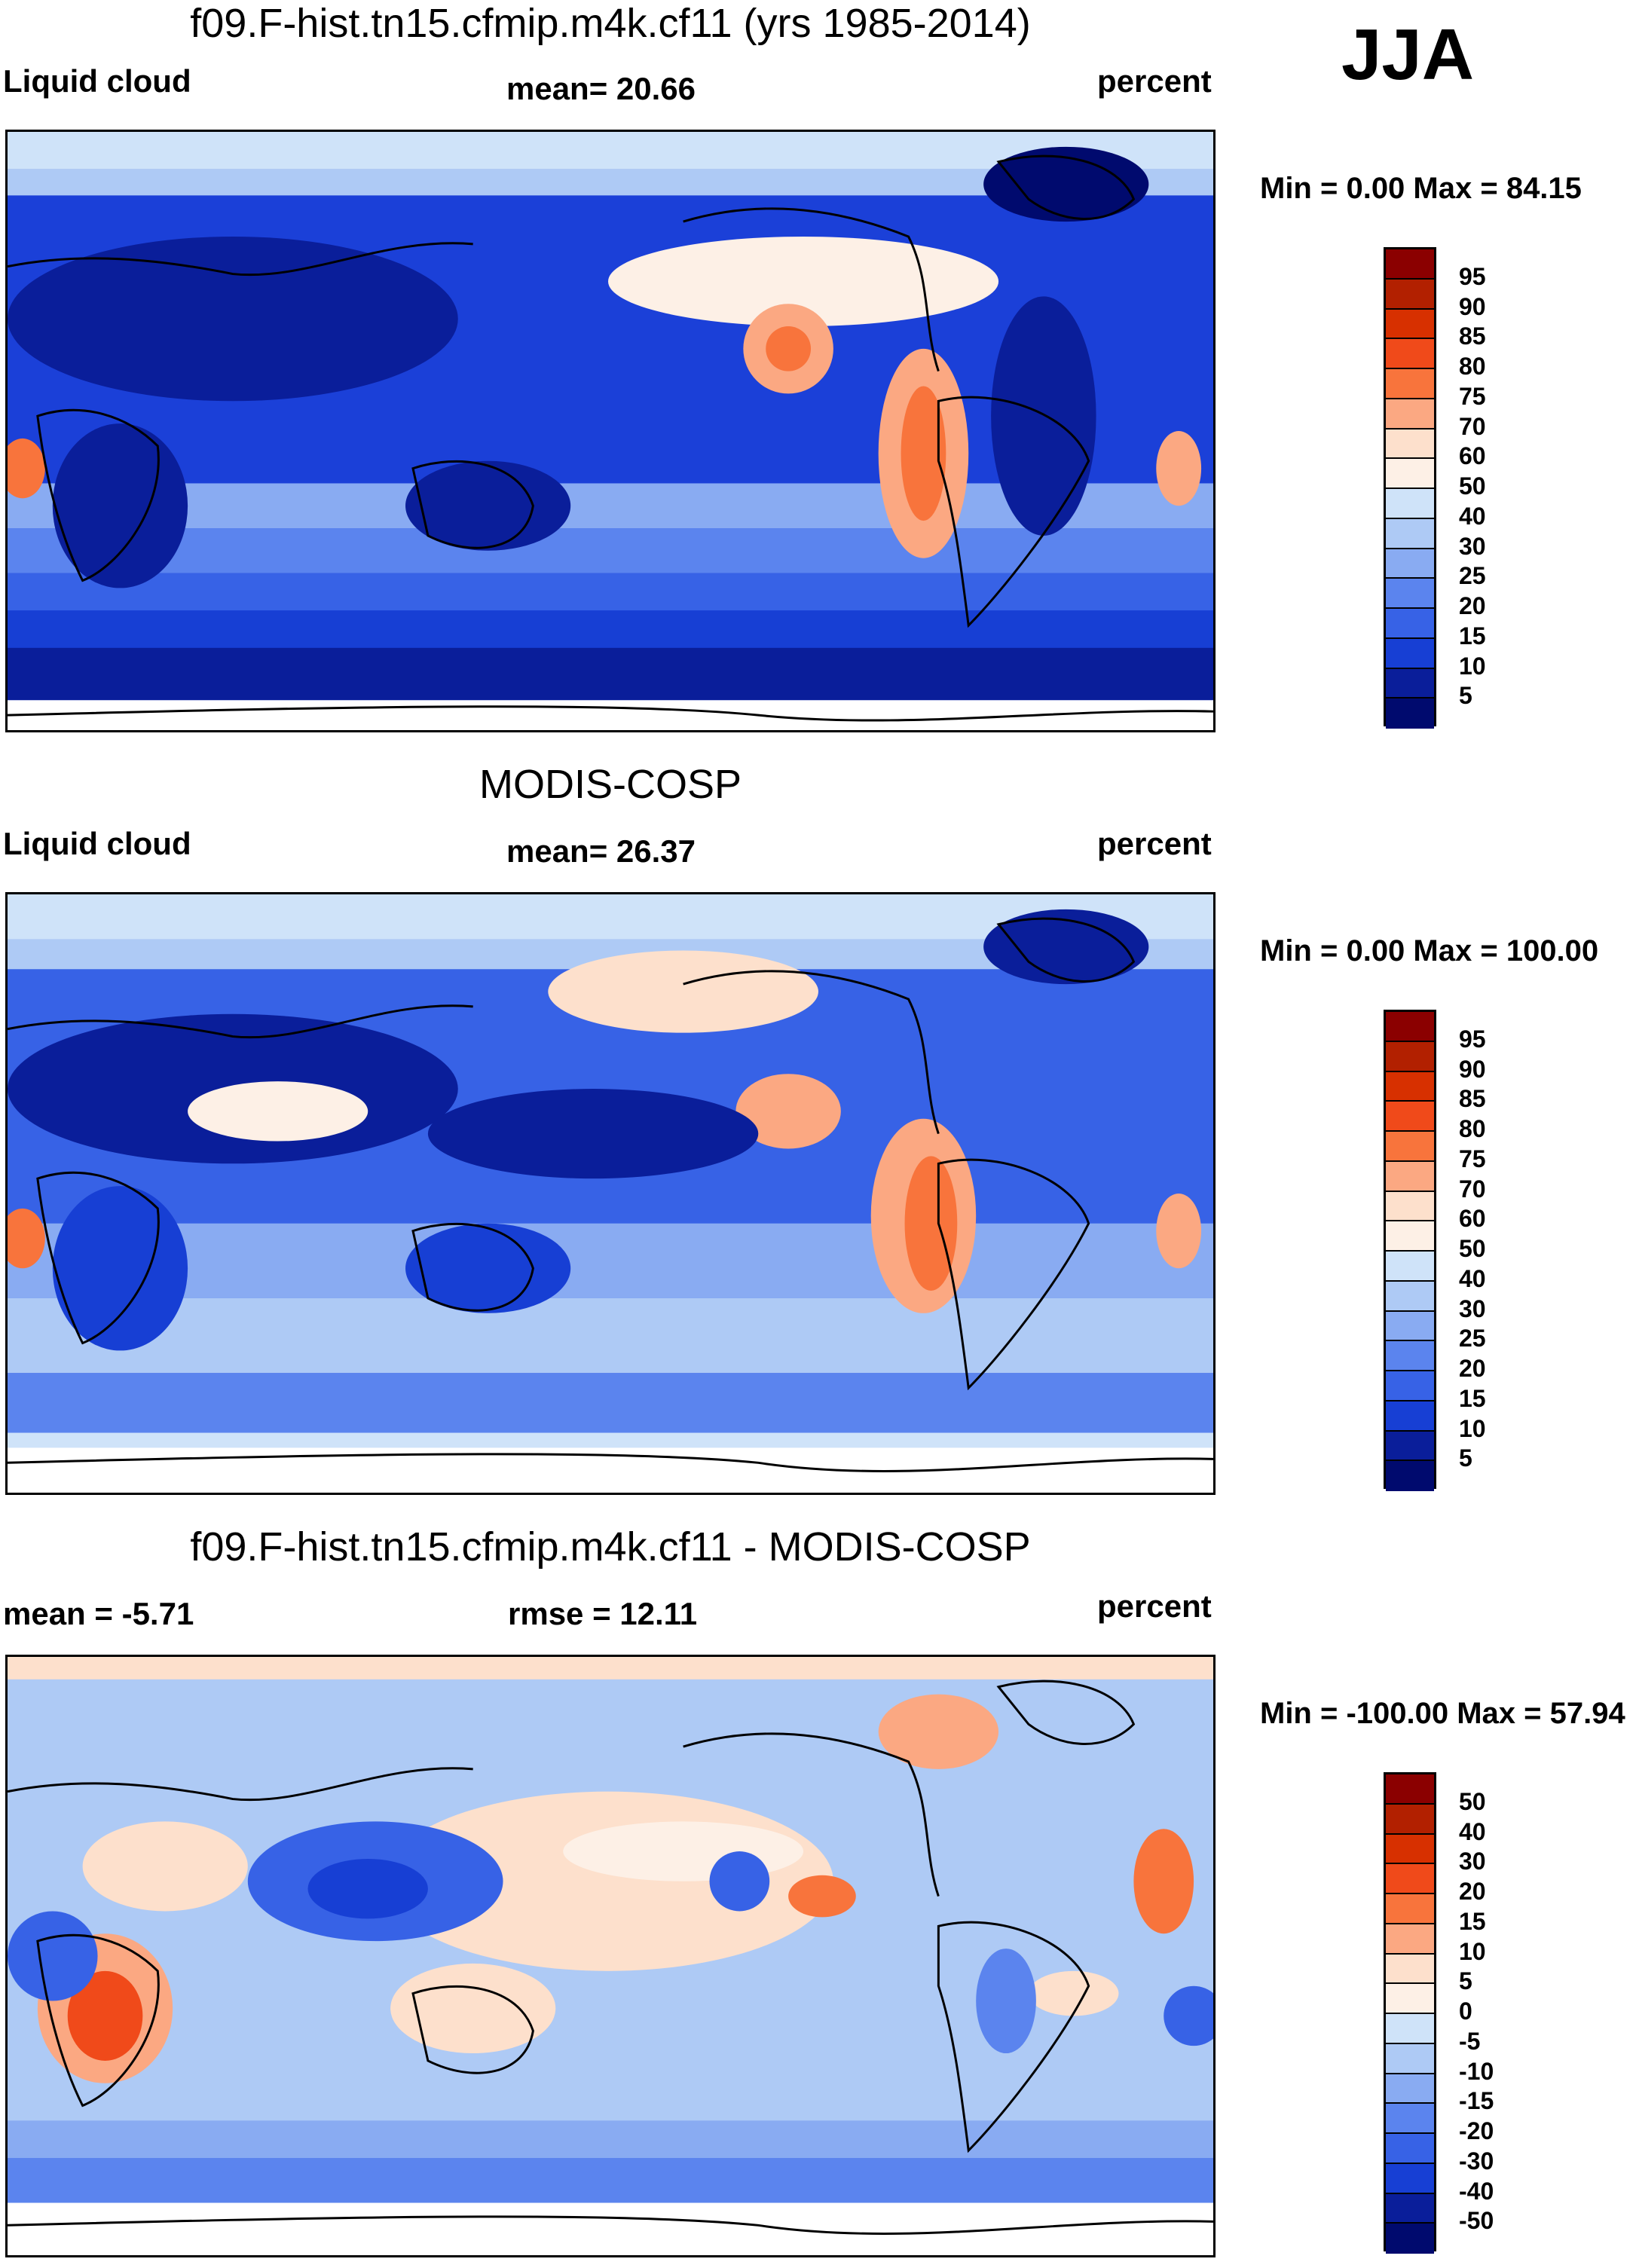 The image size is (1636, 2268). What do you see at coordinates (1472, 1189) in the screenshot?
I see `colorbar-tick-label: 70` at bounding box center [1472, 1189].